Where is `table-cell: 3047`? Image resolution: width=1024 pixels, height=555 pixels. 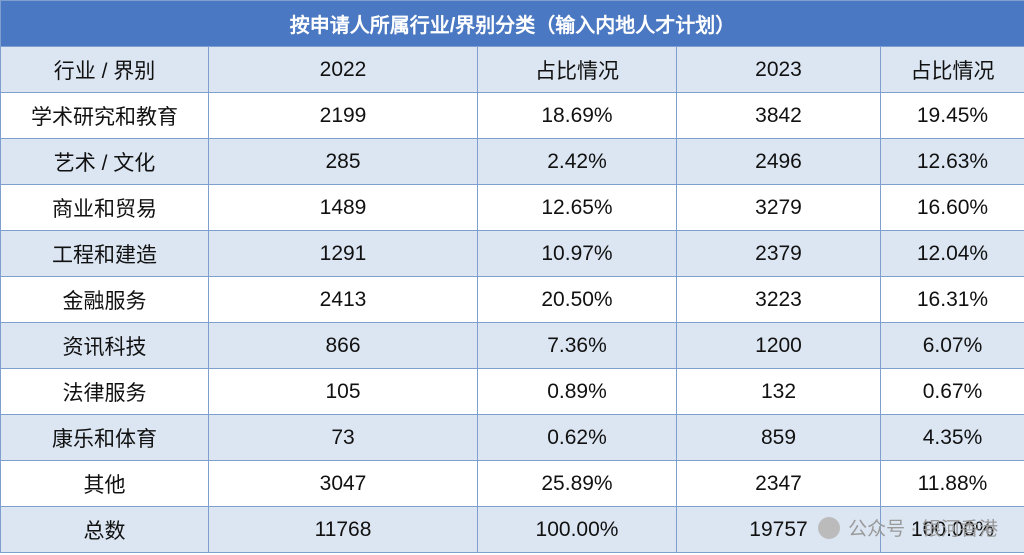 table-cell: 3047 is located at coordinates (343, 483).